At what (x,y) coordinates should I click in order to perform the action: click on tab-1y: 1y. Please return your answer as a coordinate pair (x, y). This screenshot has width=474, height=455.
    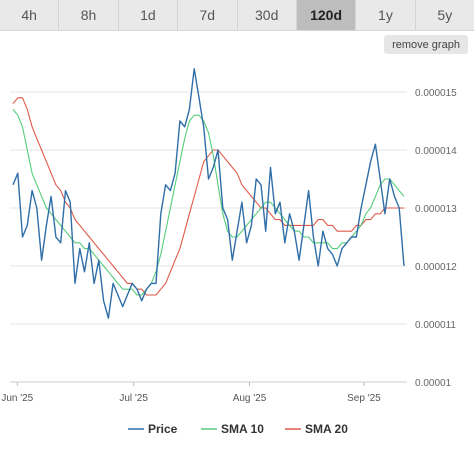
    Looking at the image, I should click on (386, 15).